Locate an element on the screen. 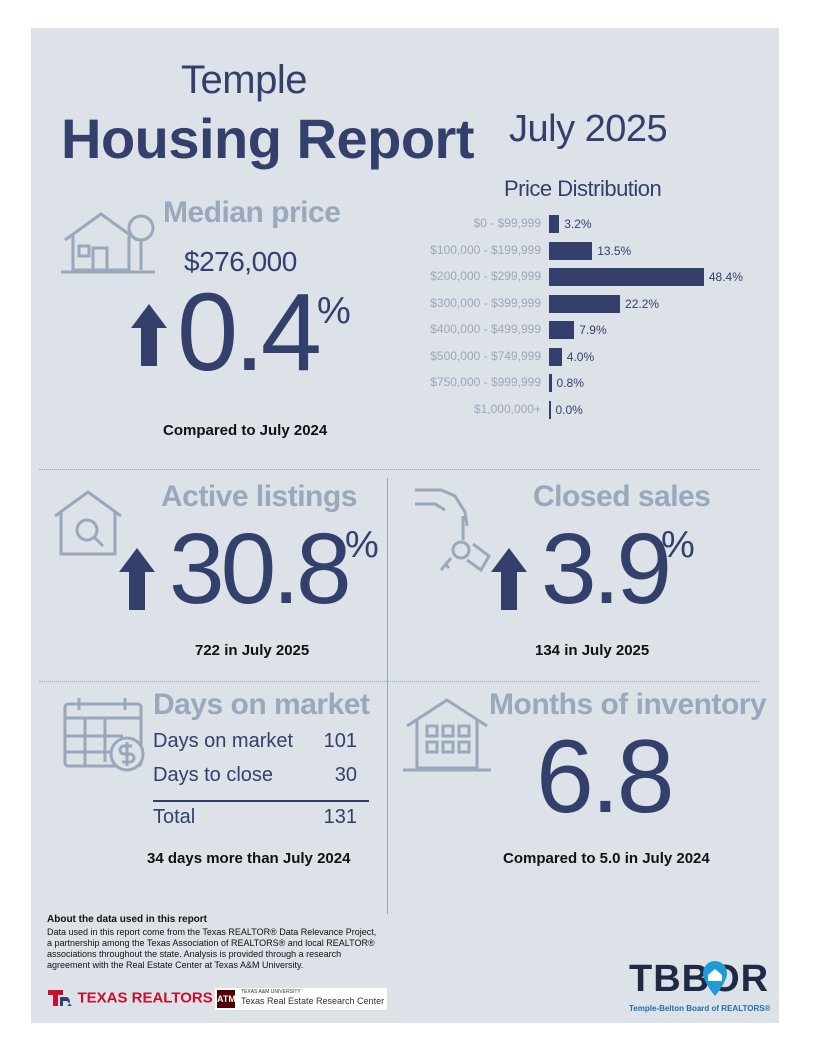 This screenshot has height=1053, width=813. price-dist-row: $400,000 - $499,999 7.9% is located at coordinates (591, 330).